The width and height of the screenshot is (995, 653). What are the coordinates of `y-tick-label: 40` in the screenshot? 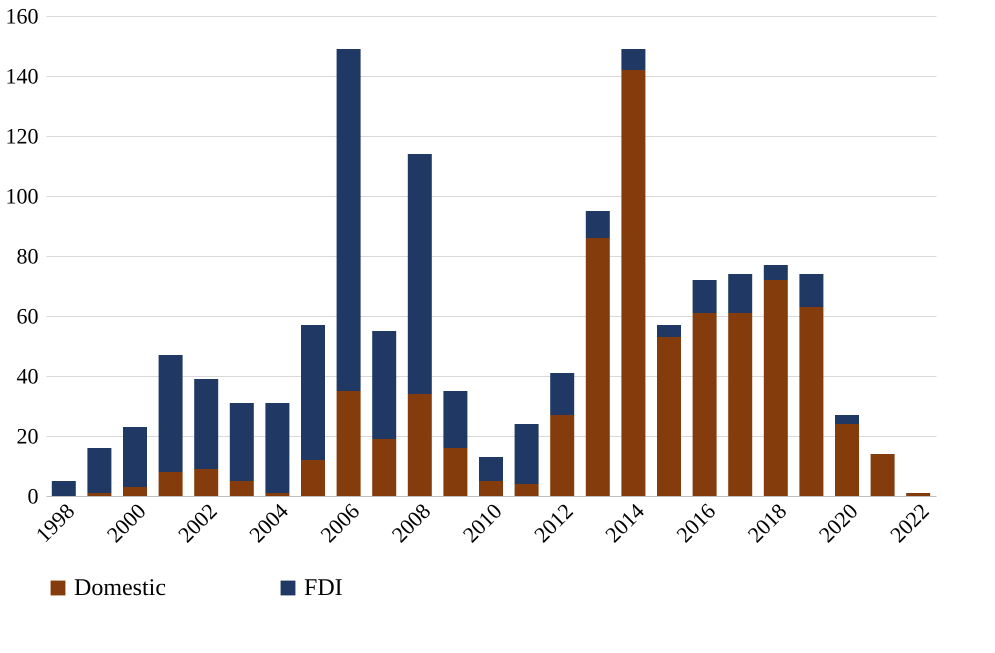 It's located at (27, 376).